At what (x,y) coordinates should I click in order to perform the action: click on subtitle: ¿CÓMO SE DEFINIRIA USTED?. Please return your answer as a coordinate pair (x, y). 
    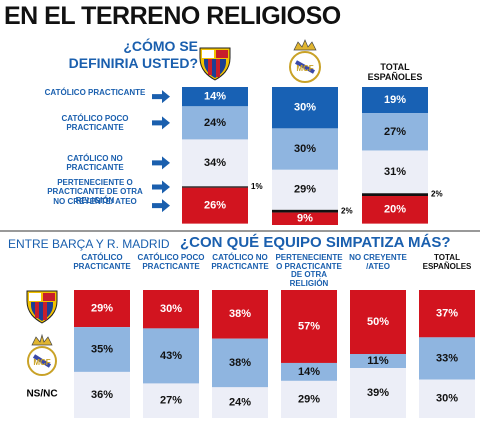
    Looking at the image, I should click on (133, 54).